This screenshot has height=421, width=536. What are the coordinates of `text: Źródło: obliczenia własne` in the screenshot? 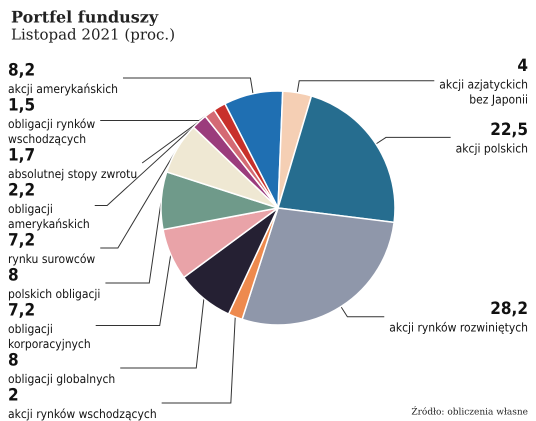 It's located at (469, 412).